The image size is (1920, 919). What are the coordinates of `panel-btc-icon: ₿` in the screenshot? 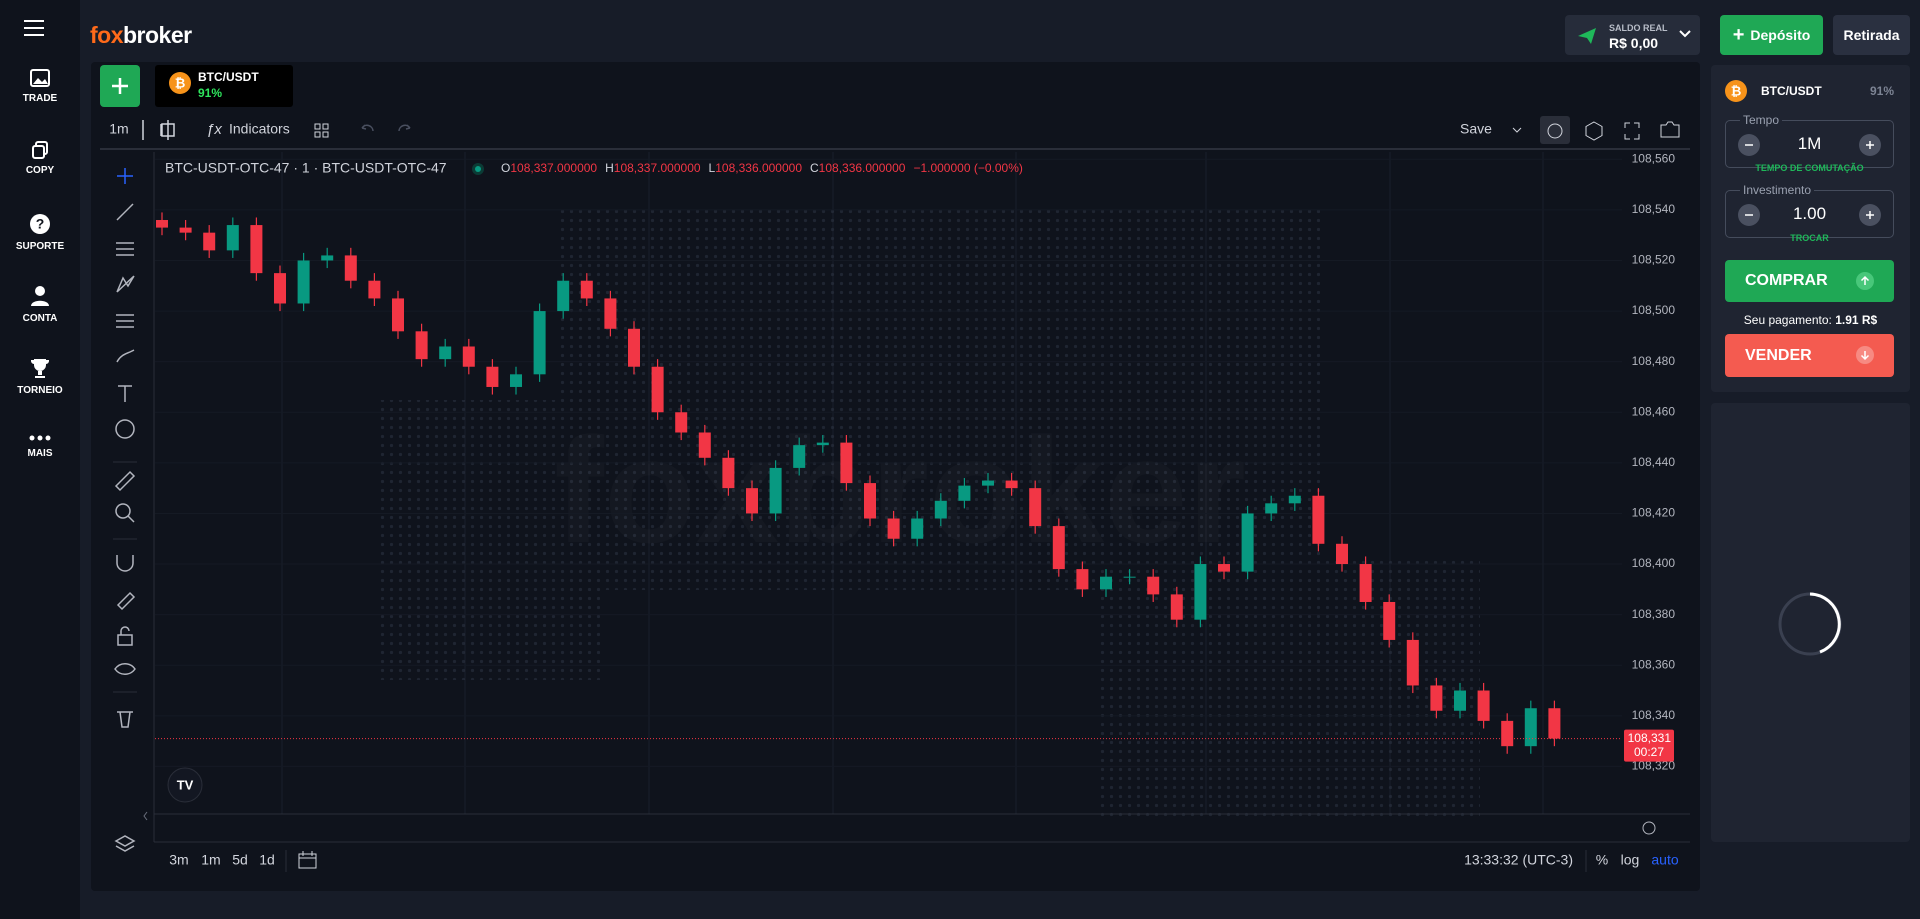 It's located at (1736, 91).